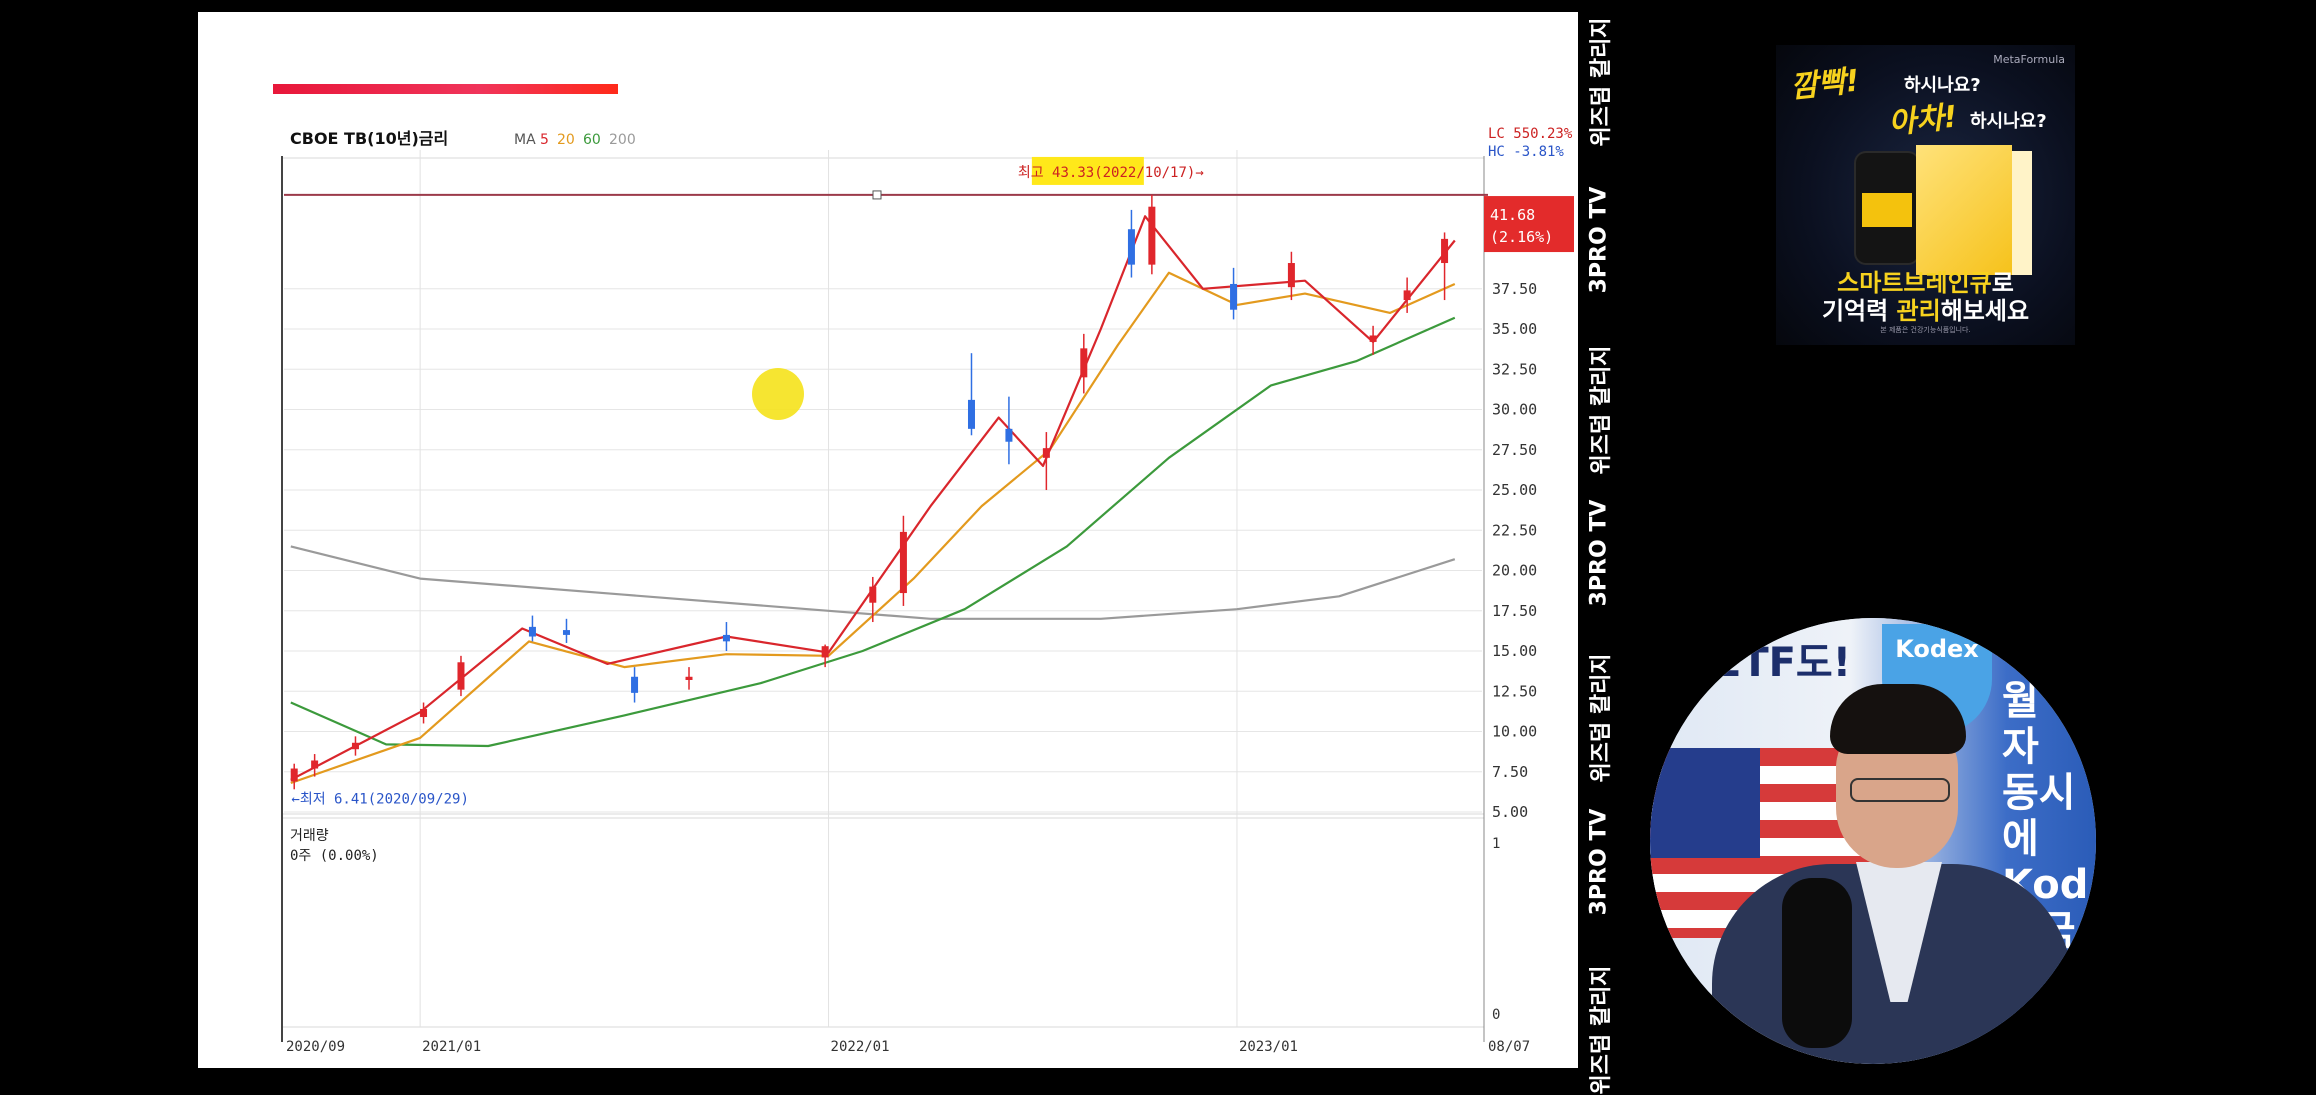 The image size is (2316, 1095). What do you see at coordinates (1514, 732) in the screenshot?
I see `y-tick-label: 10.00` at bounding box center [1514, 732].